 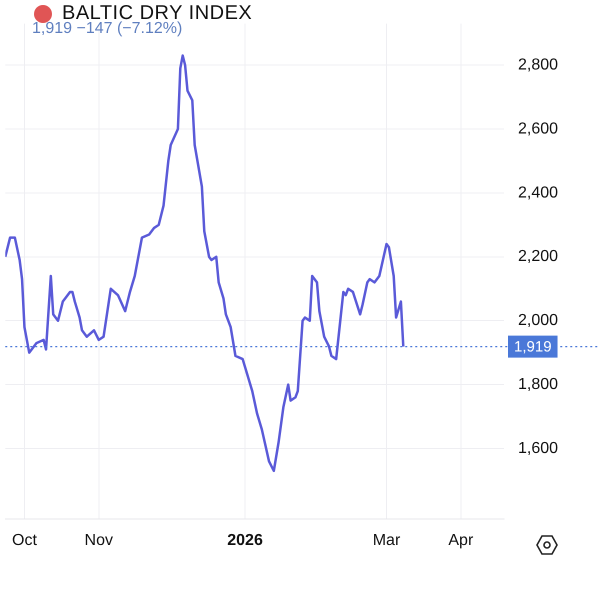 I want to click on y-tick-label: 2,400, so click(x=538, y=193).